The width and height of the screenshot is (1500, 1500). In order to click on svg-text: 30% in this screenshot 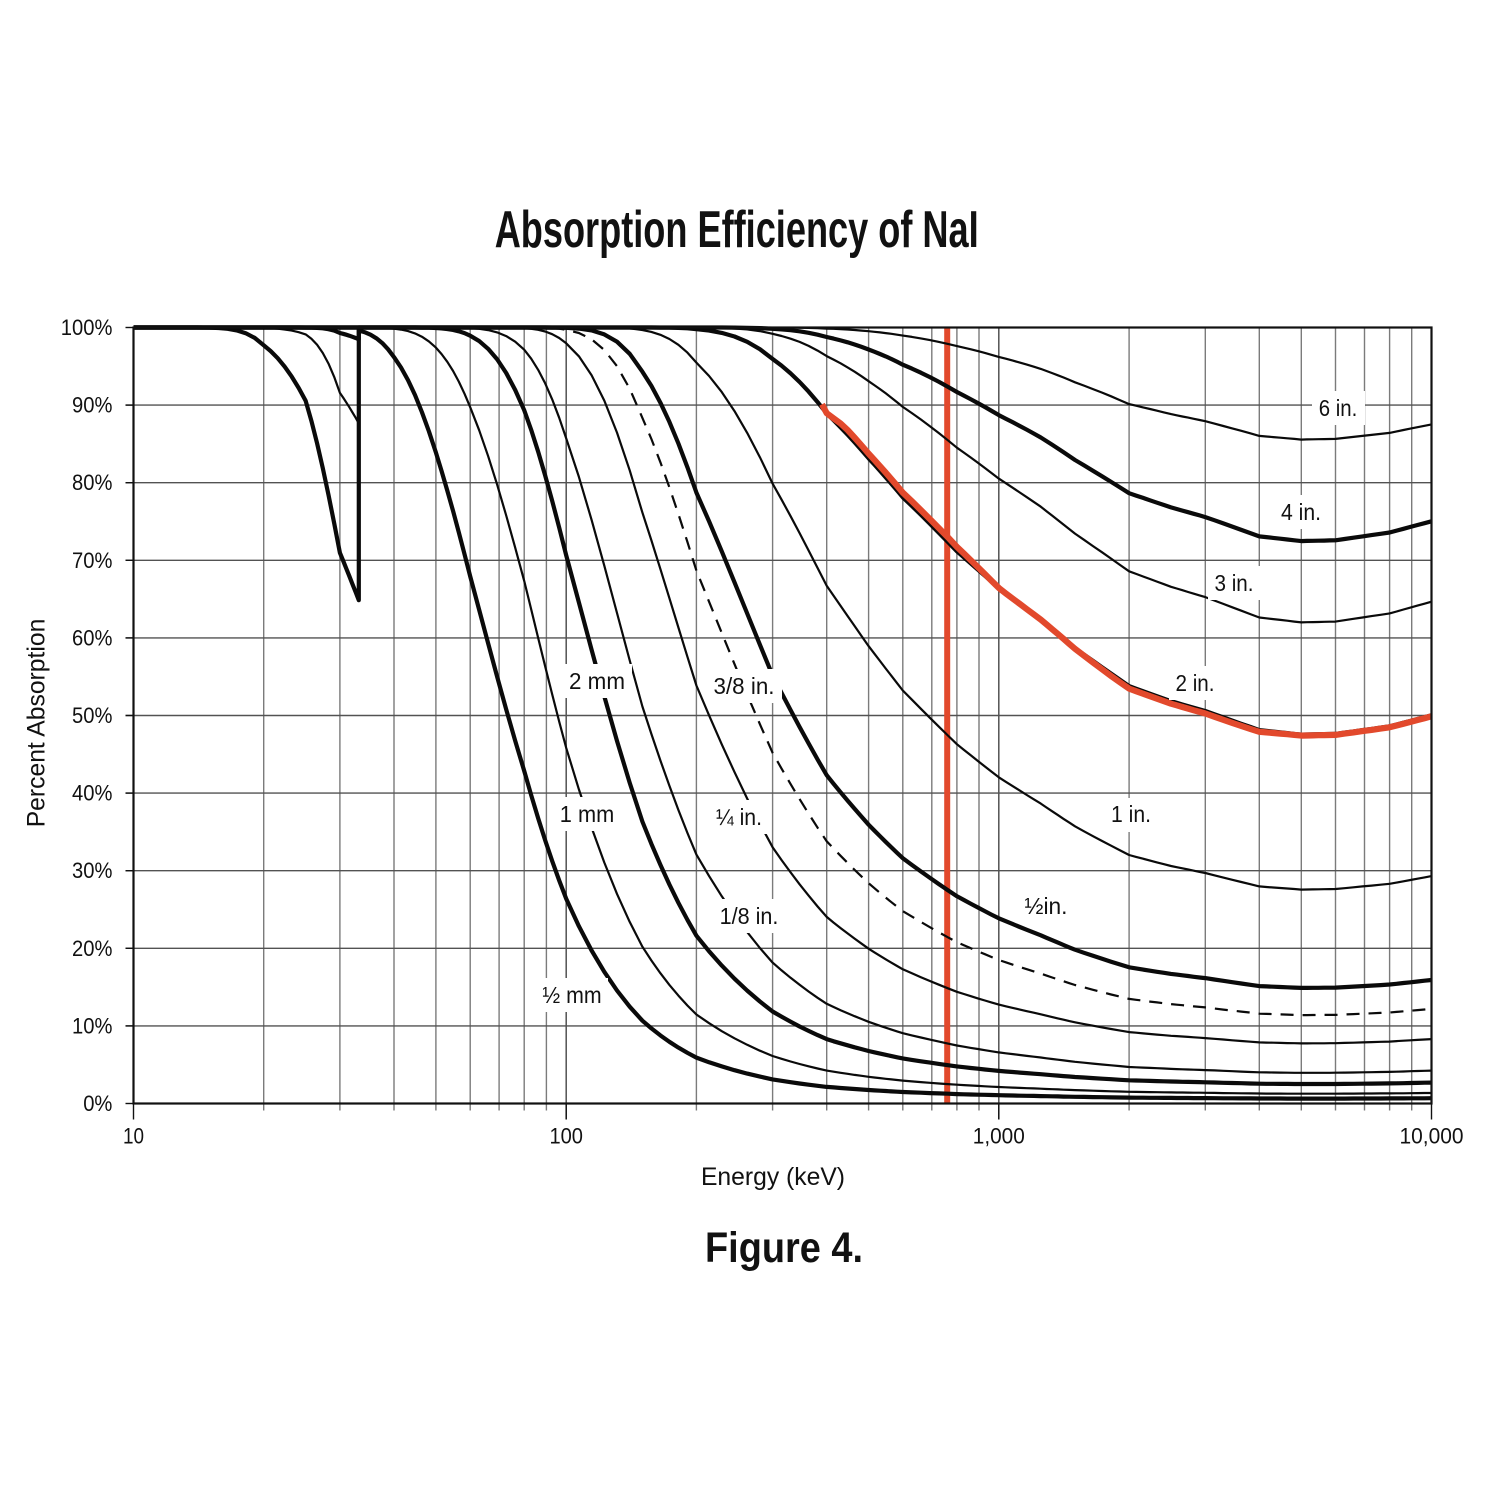, I will do `click(92, 870)`.